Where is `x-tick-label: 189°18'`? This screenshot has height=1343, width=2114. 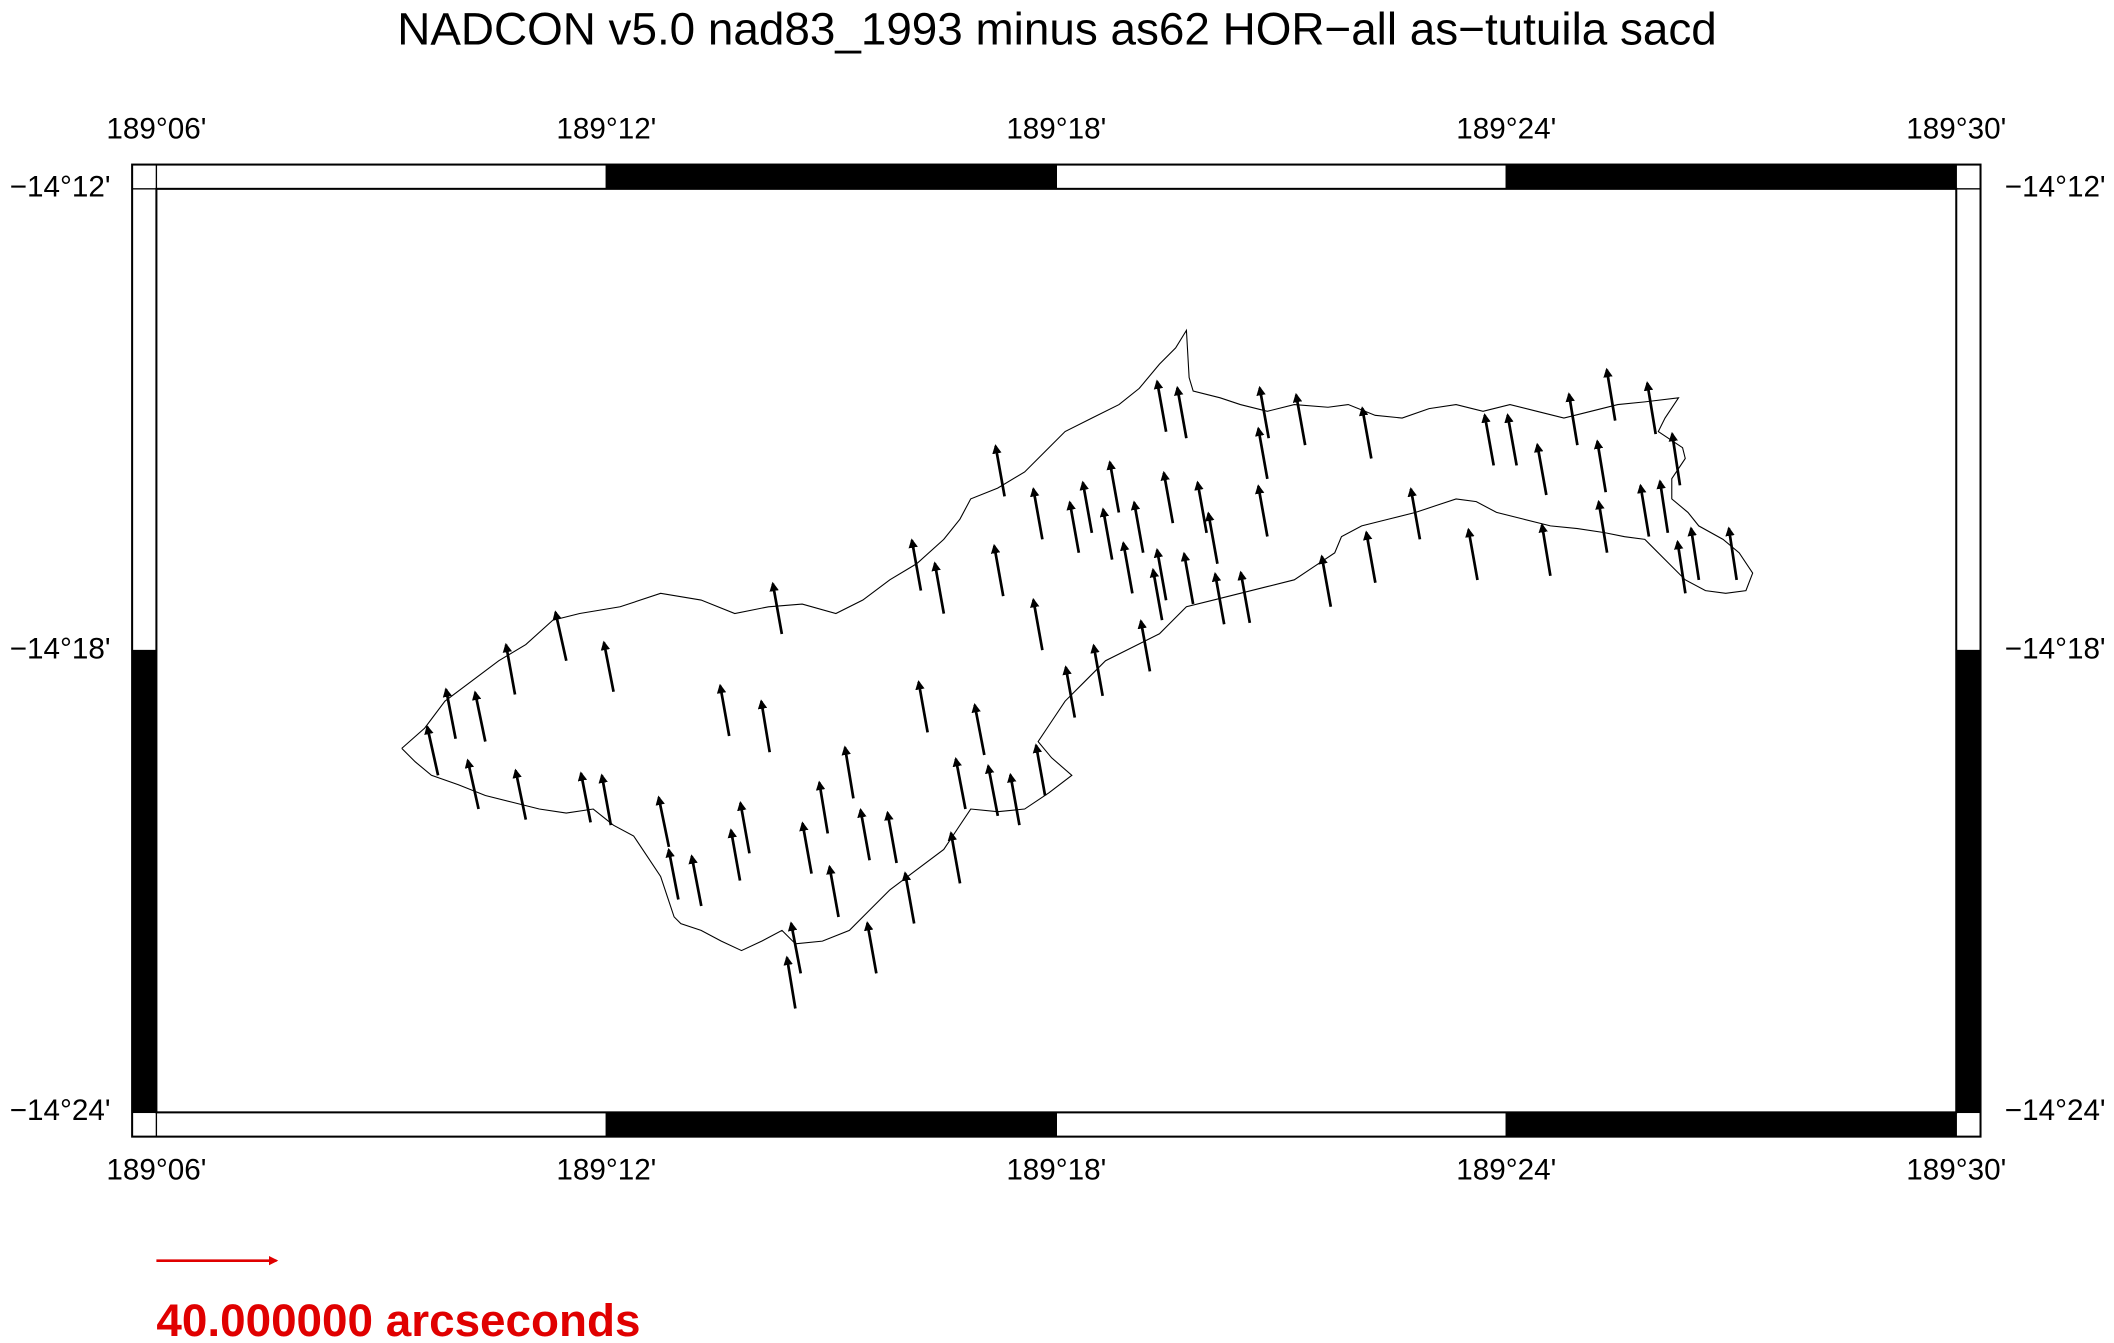 x-tick-label: 189°18' is located at coordinates (1056, 1170).